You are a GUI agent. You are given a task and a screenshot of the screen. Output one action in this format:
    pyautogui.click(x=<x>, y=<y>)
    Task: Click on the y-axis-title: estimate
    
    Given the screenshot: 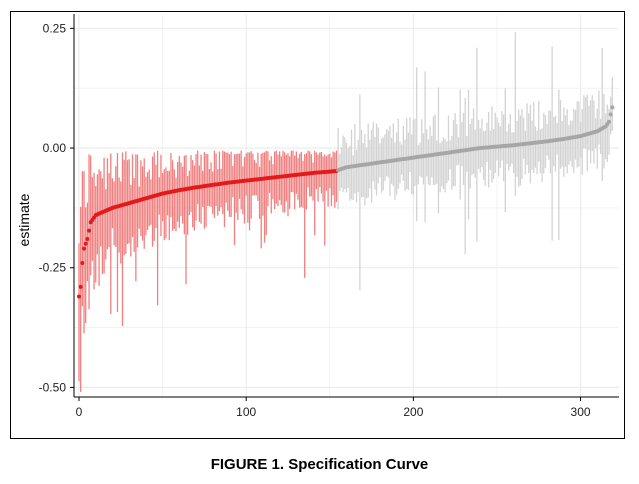 What is the action you would take?
    pyautogui.click(x=24, y=219)
    